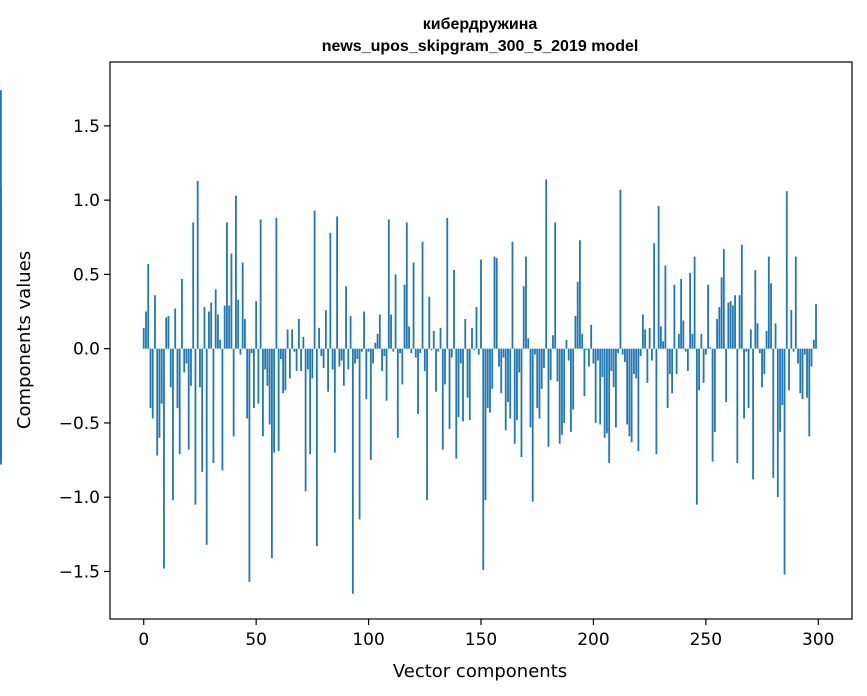  I want to click on chart-title: кибердружина, so click(480, 24).